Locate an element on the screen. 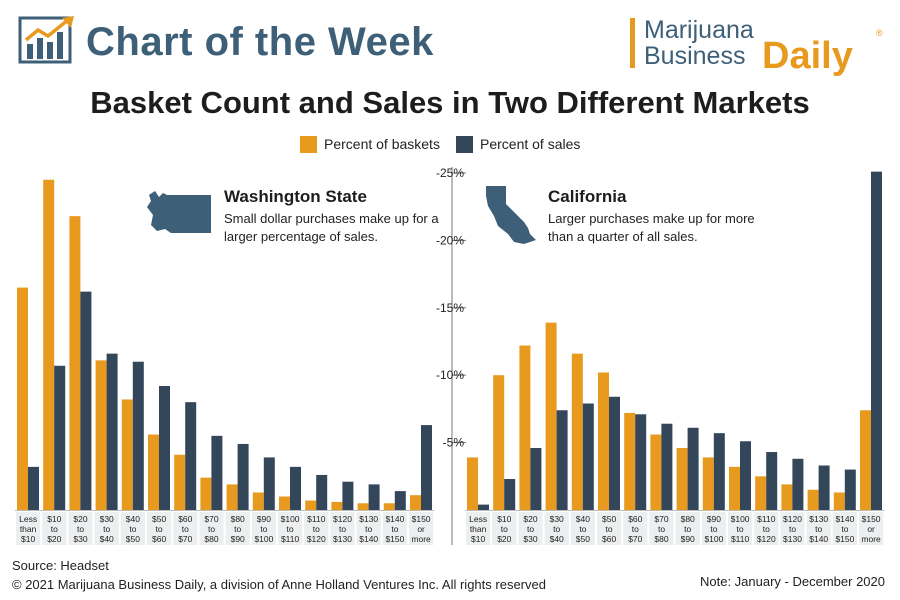  x-tick-label-washington-9: to is located at coordinates (263, 529).